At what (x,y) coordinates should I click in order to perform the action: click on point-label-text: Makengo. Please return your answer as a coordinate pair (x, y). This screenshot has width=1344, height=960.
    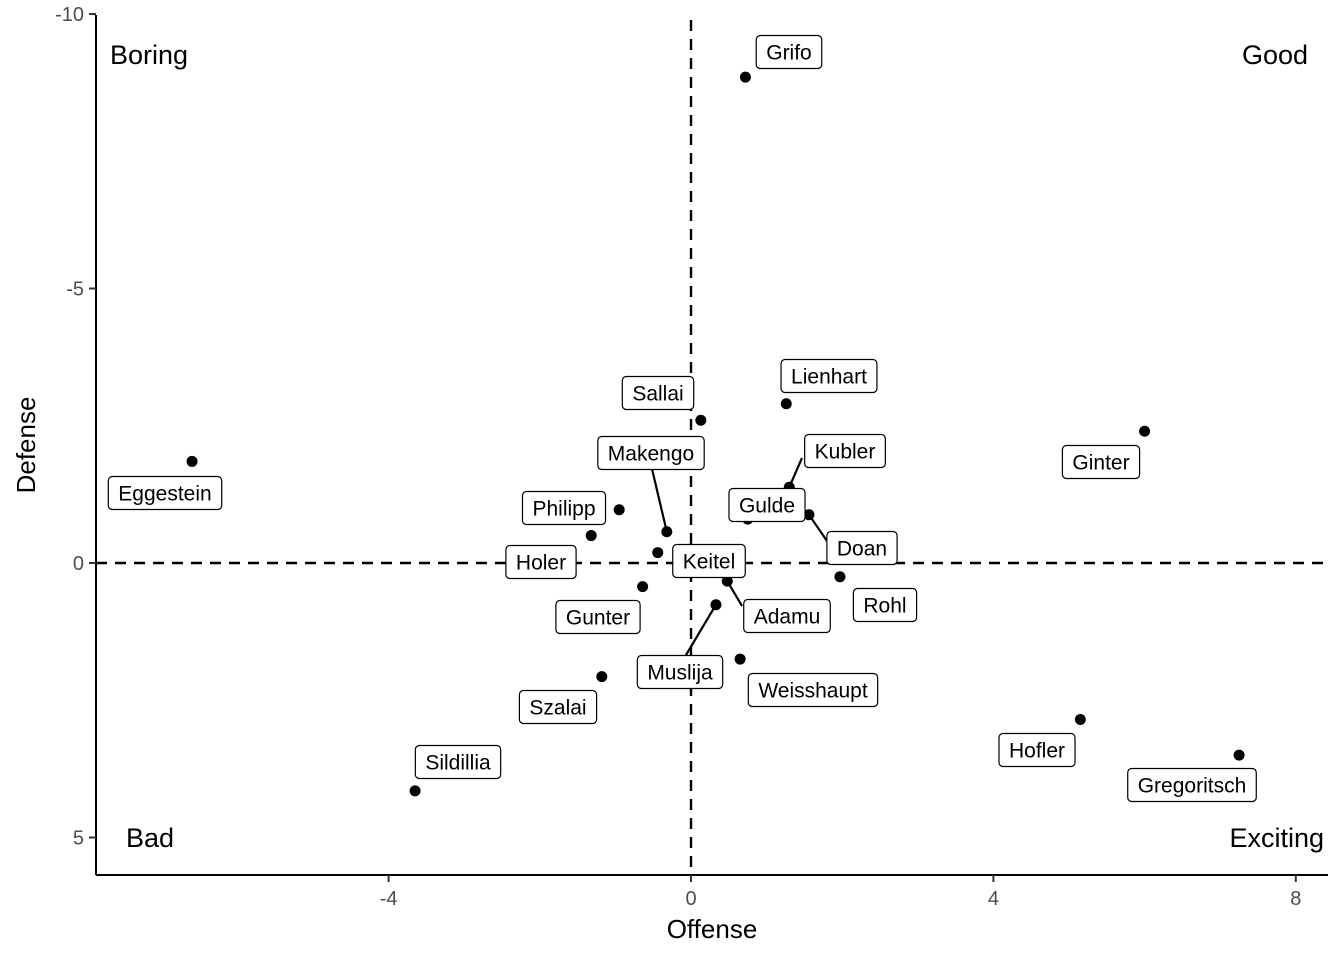
    Looking at the image, I should click on (651, 454).